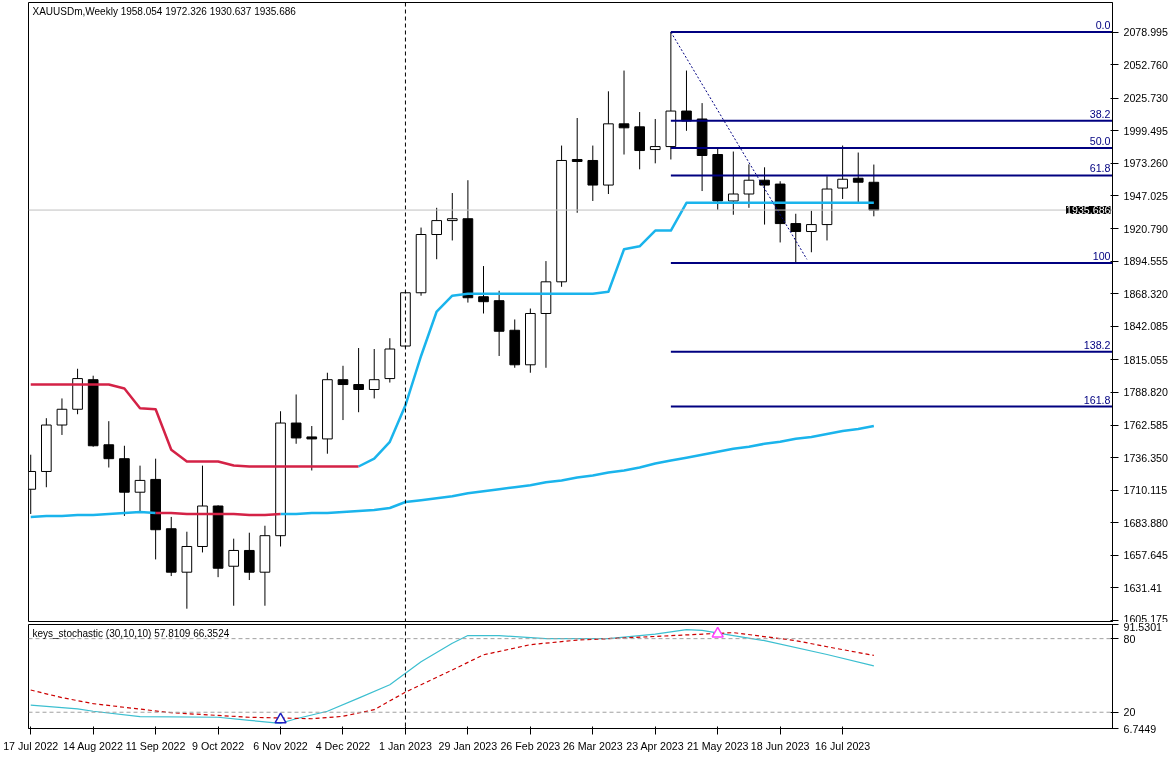 This screenshot has width=1176, height=758. Describe the element at coordinates (1146, 392) in the screenshot. I see `y-tick-label: 1788.820` at that location.